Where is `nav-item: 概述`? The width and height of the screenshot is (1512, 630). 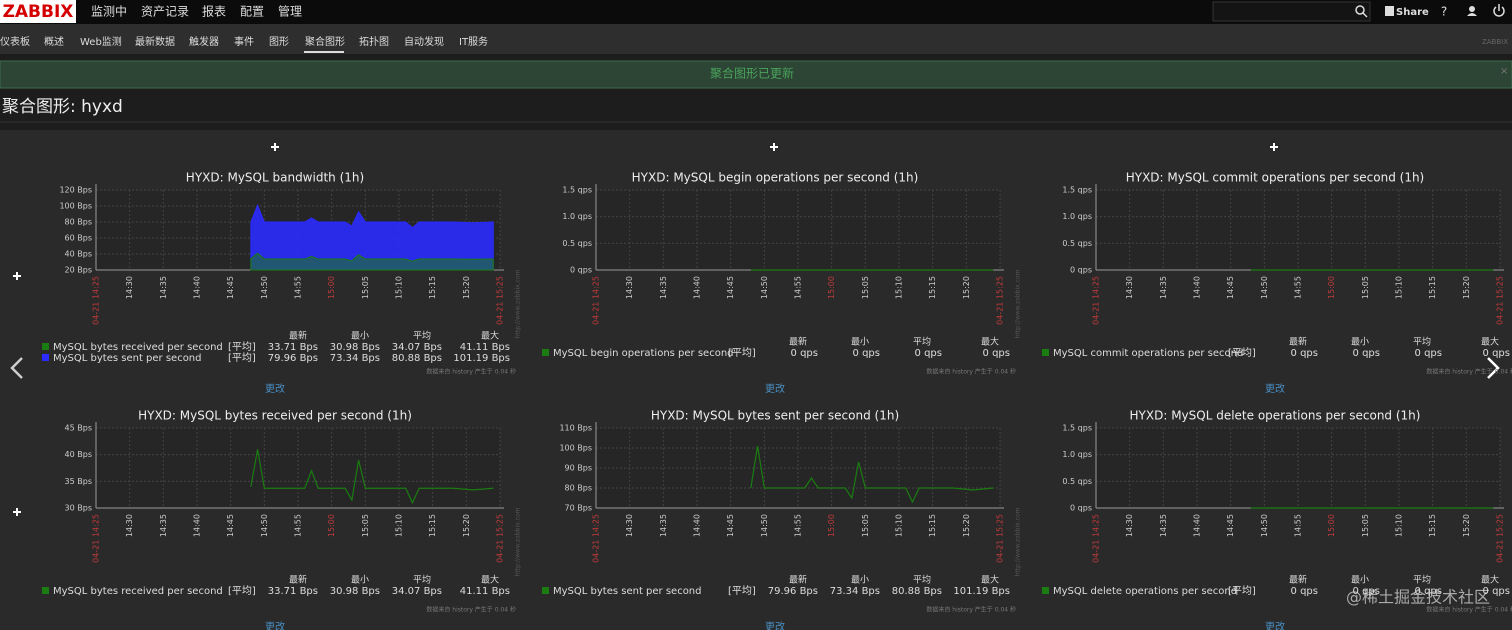
nav-item: 概述 is located at coordinates (54, 41).